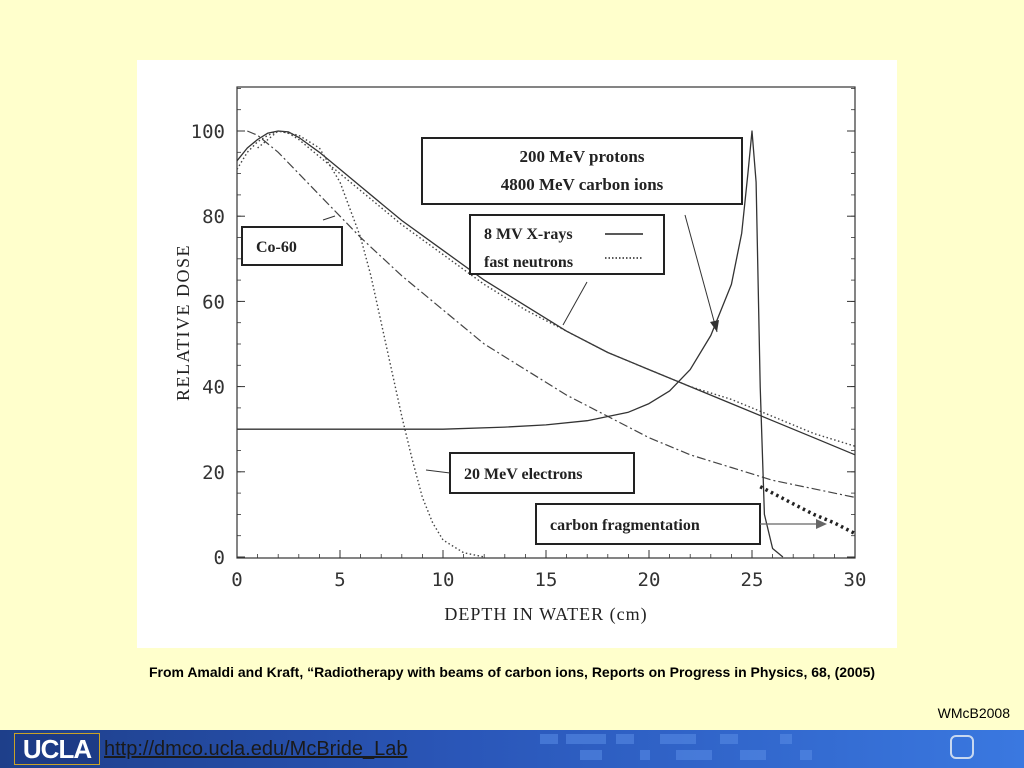 The image size is (1024, 768). What do you see at coordinates (183, 322) in the screenshot?
I see `y-axis-title: RELATIVE DOSE` at bounding box center [183, 322].